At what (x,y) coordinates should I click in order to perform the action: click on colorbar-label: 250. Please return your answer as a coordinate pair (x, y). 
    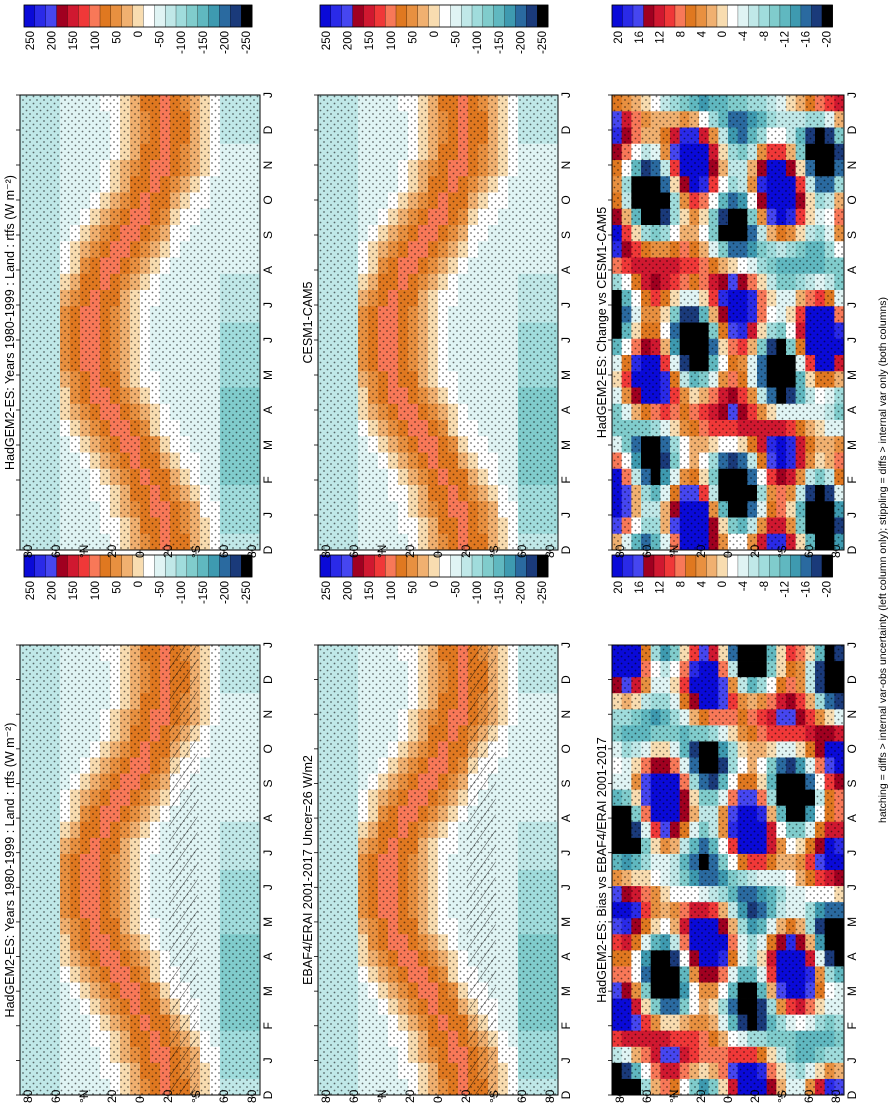
    Looking at the image, I should click on (31, 40).